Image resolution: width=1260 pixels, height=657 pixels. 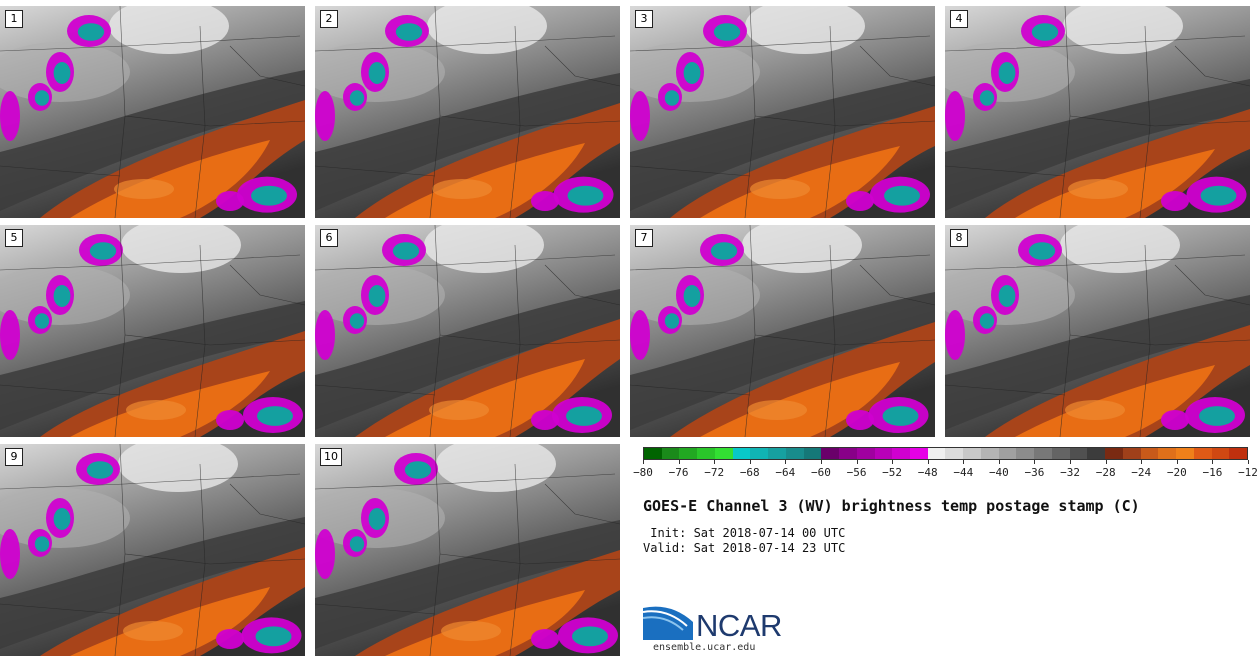 What do you see at coordinates (1176, 472) in the screenshot?
I see `colorbar-tick-label: −20` at bounding box center [1176, 472].